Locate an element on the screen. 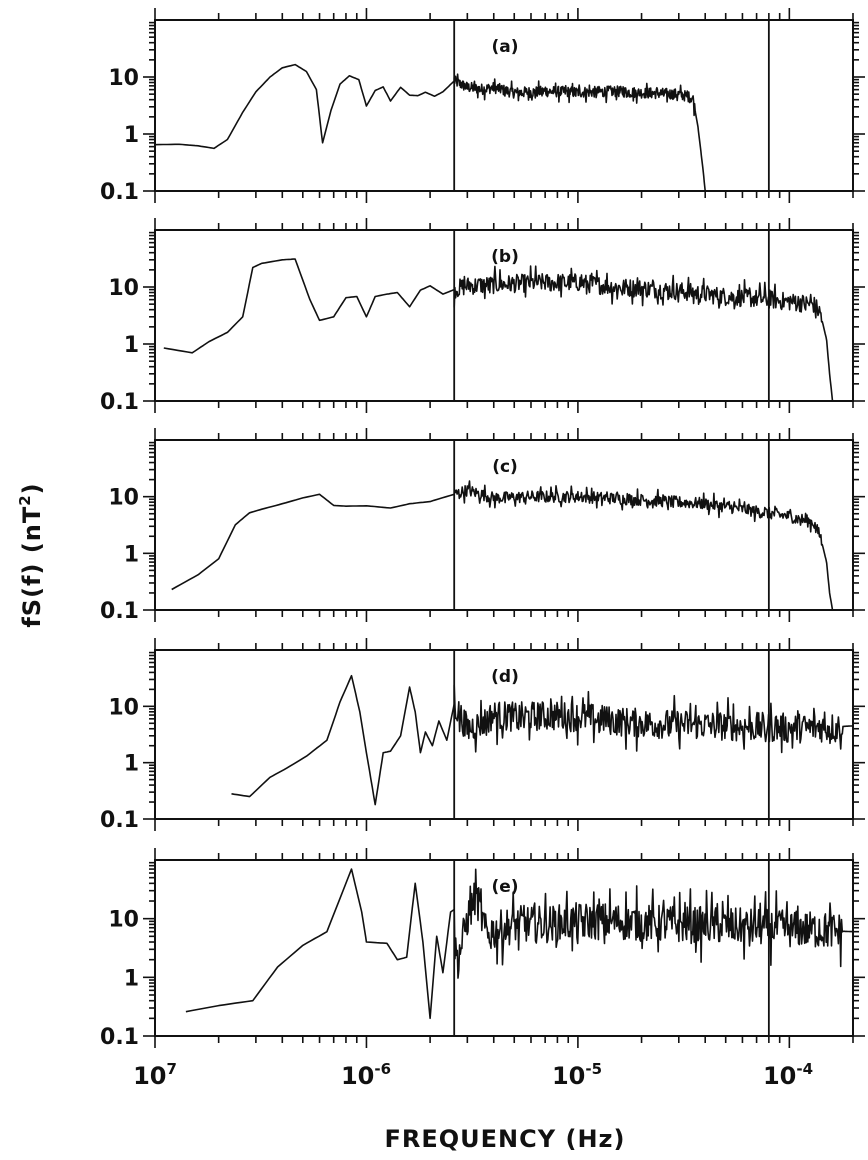  x-tick-label-1e-4: 10⁻⁴ is located at coordinates (788, 1075).